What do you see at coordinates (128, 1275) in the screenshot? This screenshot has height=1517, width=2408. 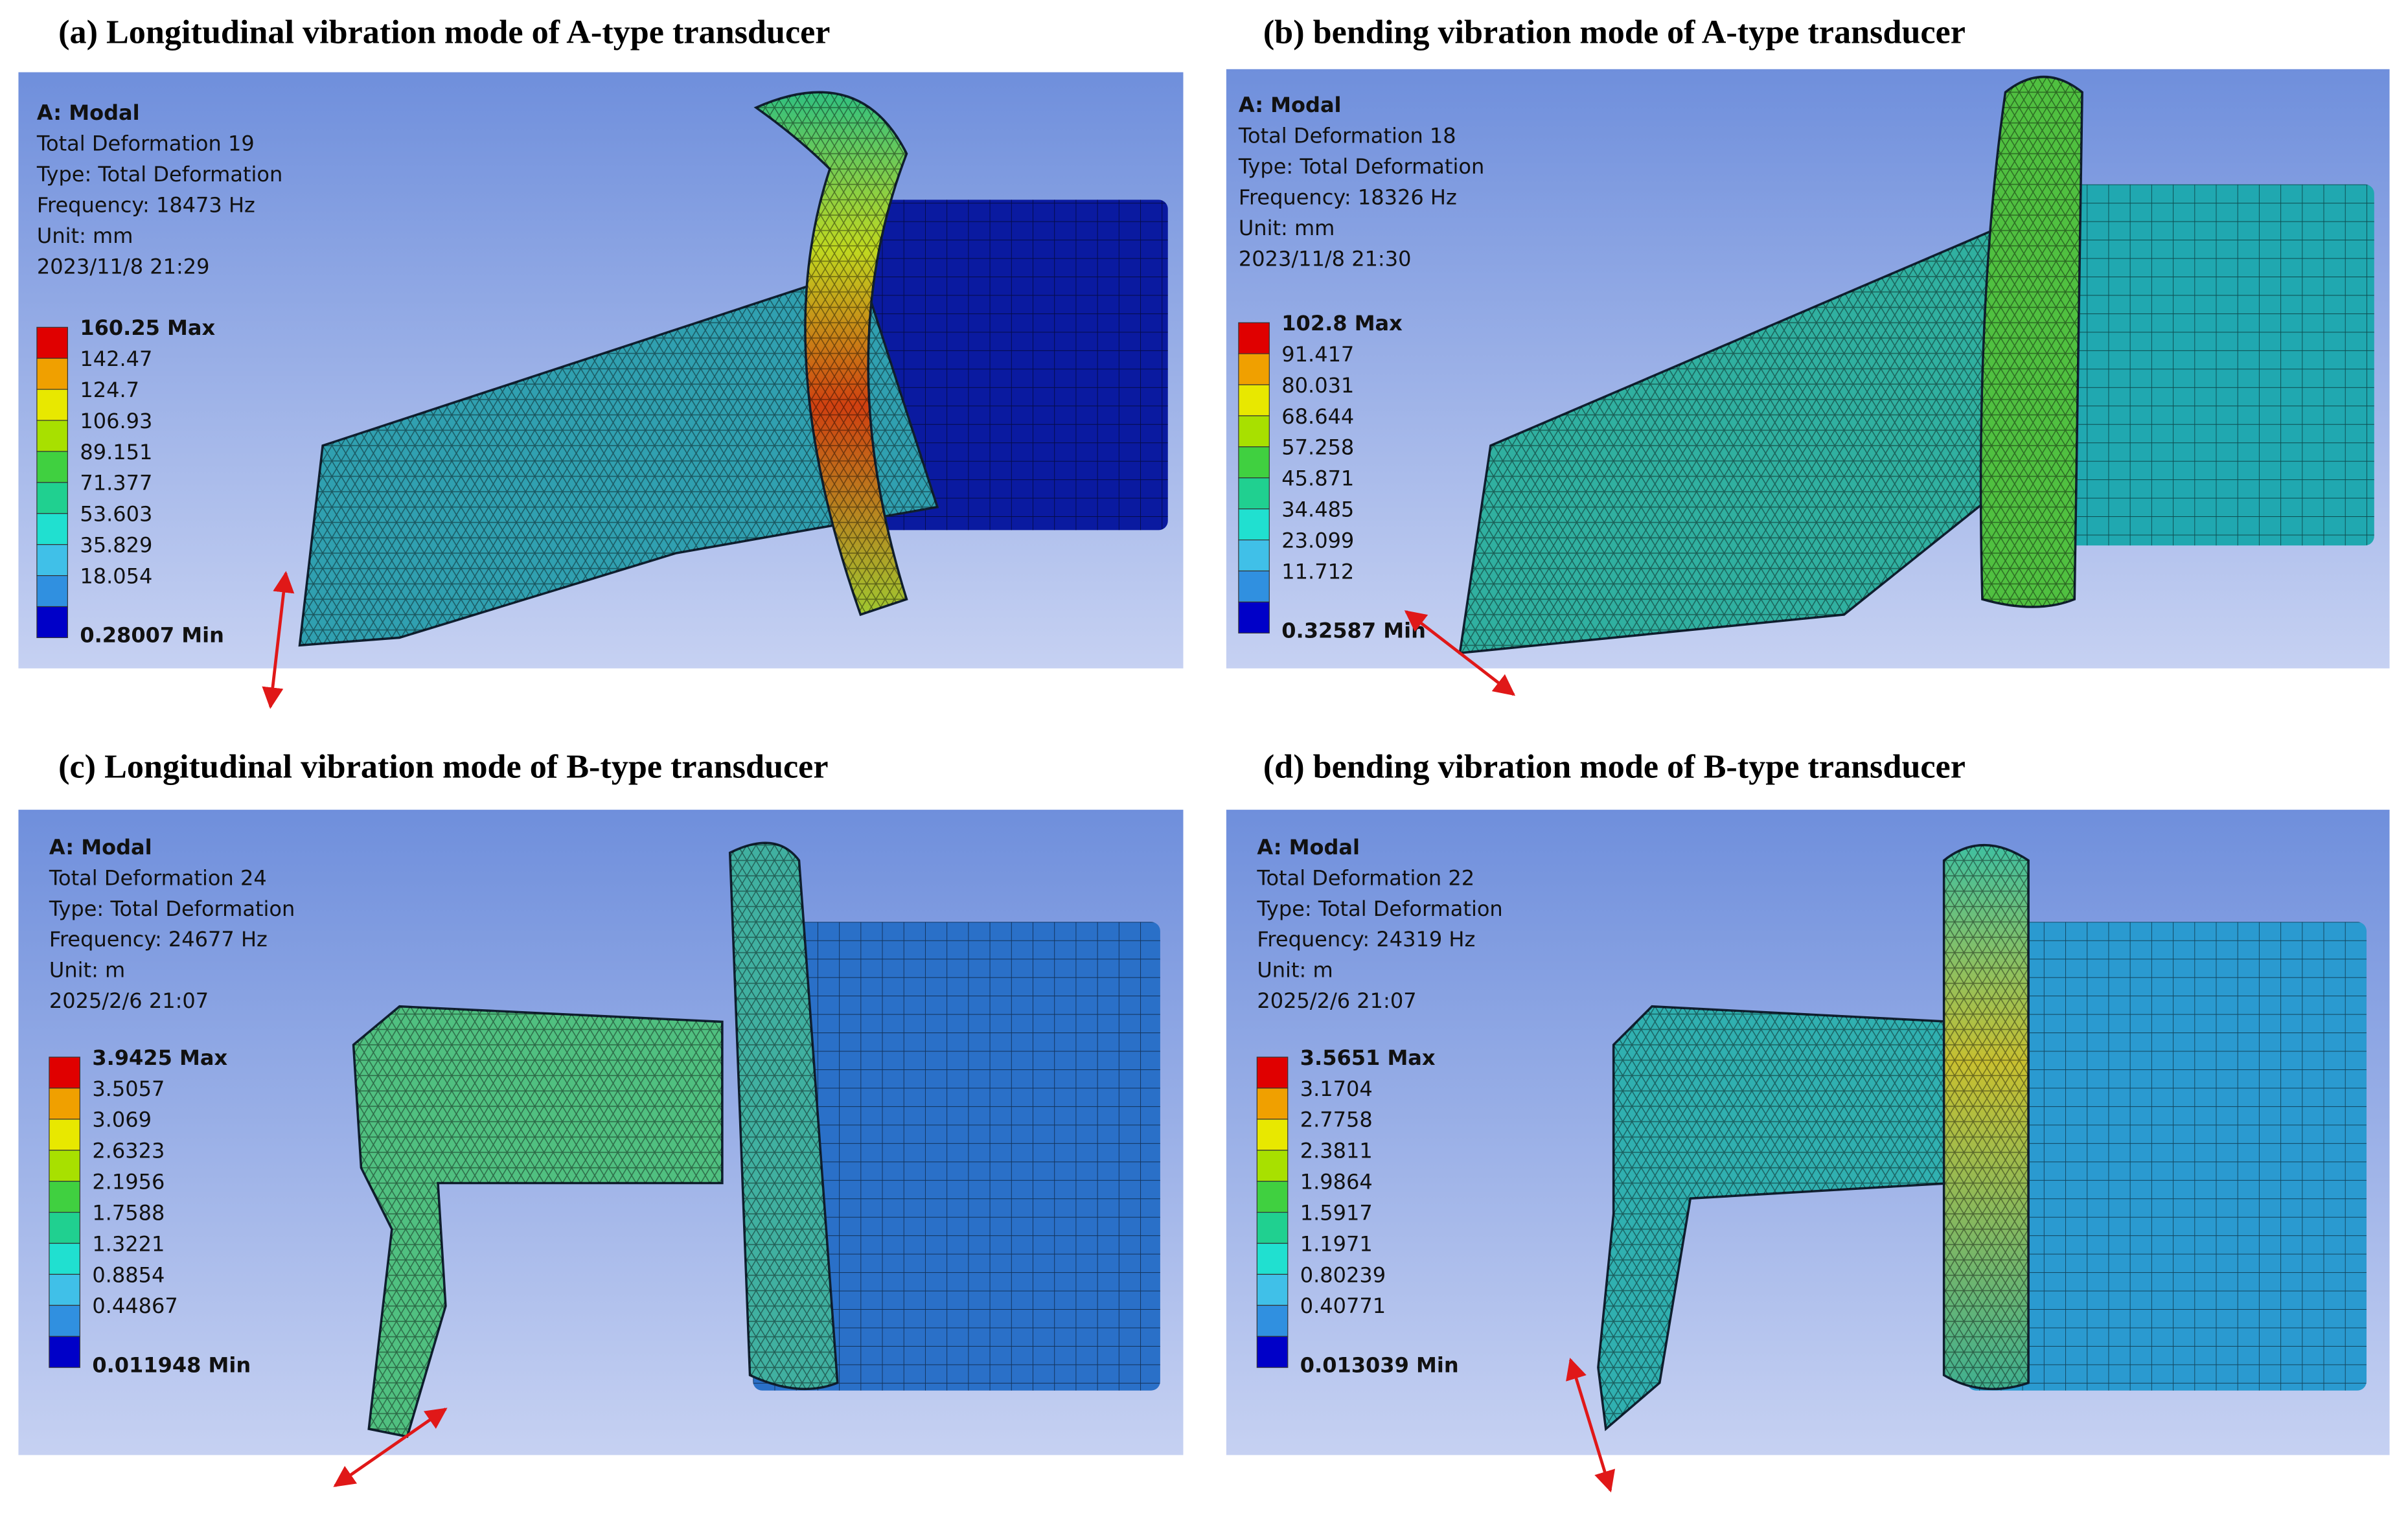 I see `legend-label: 0.8854` at bounding box center [128, 1275].